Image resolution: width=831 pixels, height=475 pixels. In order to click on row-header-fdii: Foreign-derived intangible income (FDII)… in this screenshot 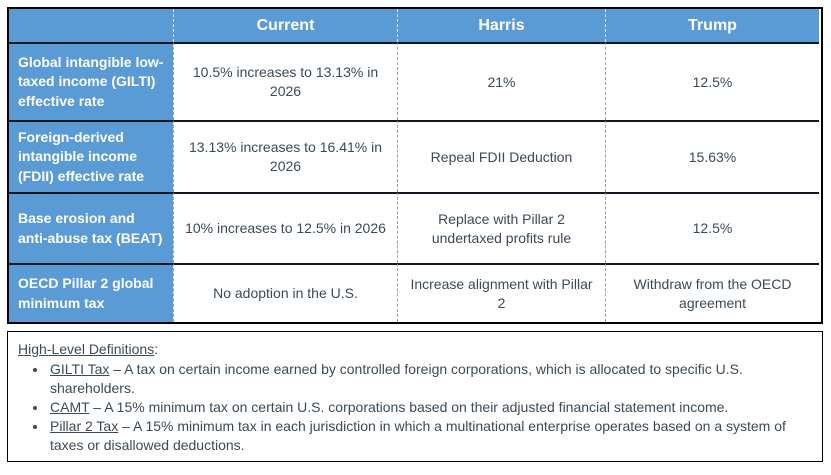, I will do `click(91, 156)`.